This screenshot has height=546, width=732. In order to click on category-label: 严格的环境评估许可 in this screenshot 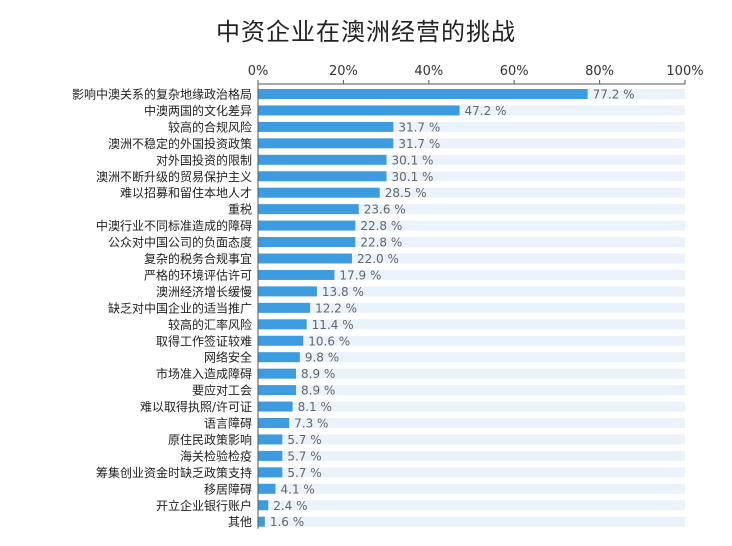, I will do `click(198, 274)`.